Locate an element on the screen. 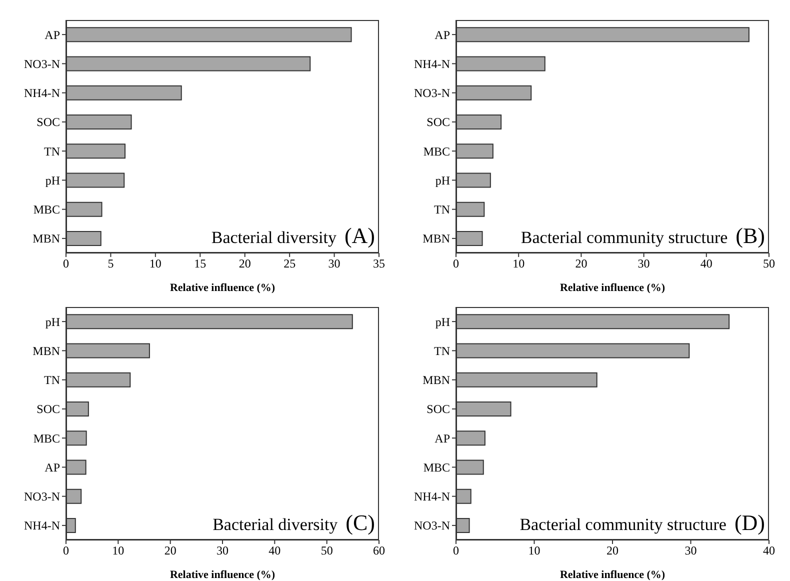  annotation: (C) is located at coordinates (360, 523).